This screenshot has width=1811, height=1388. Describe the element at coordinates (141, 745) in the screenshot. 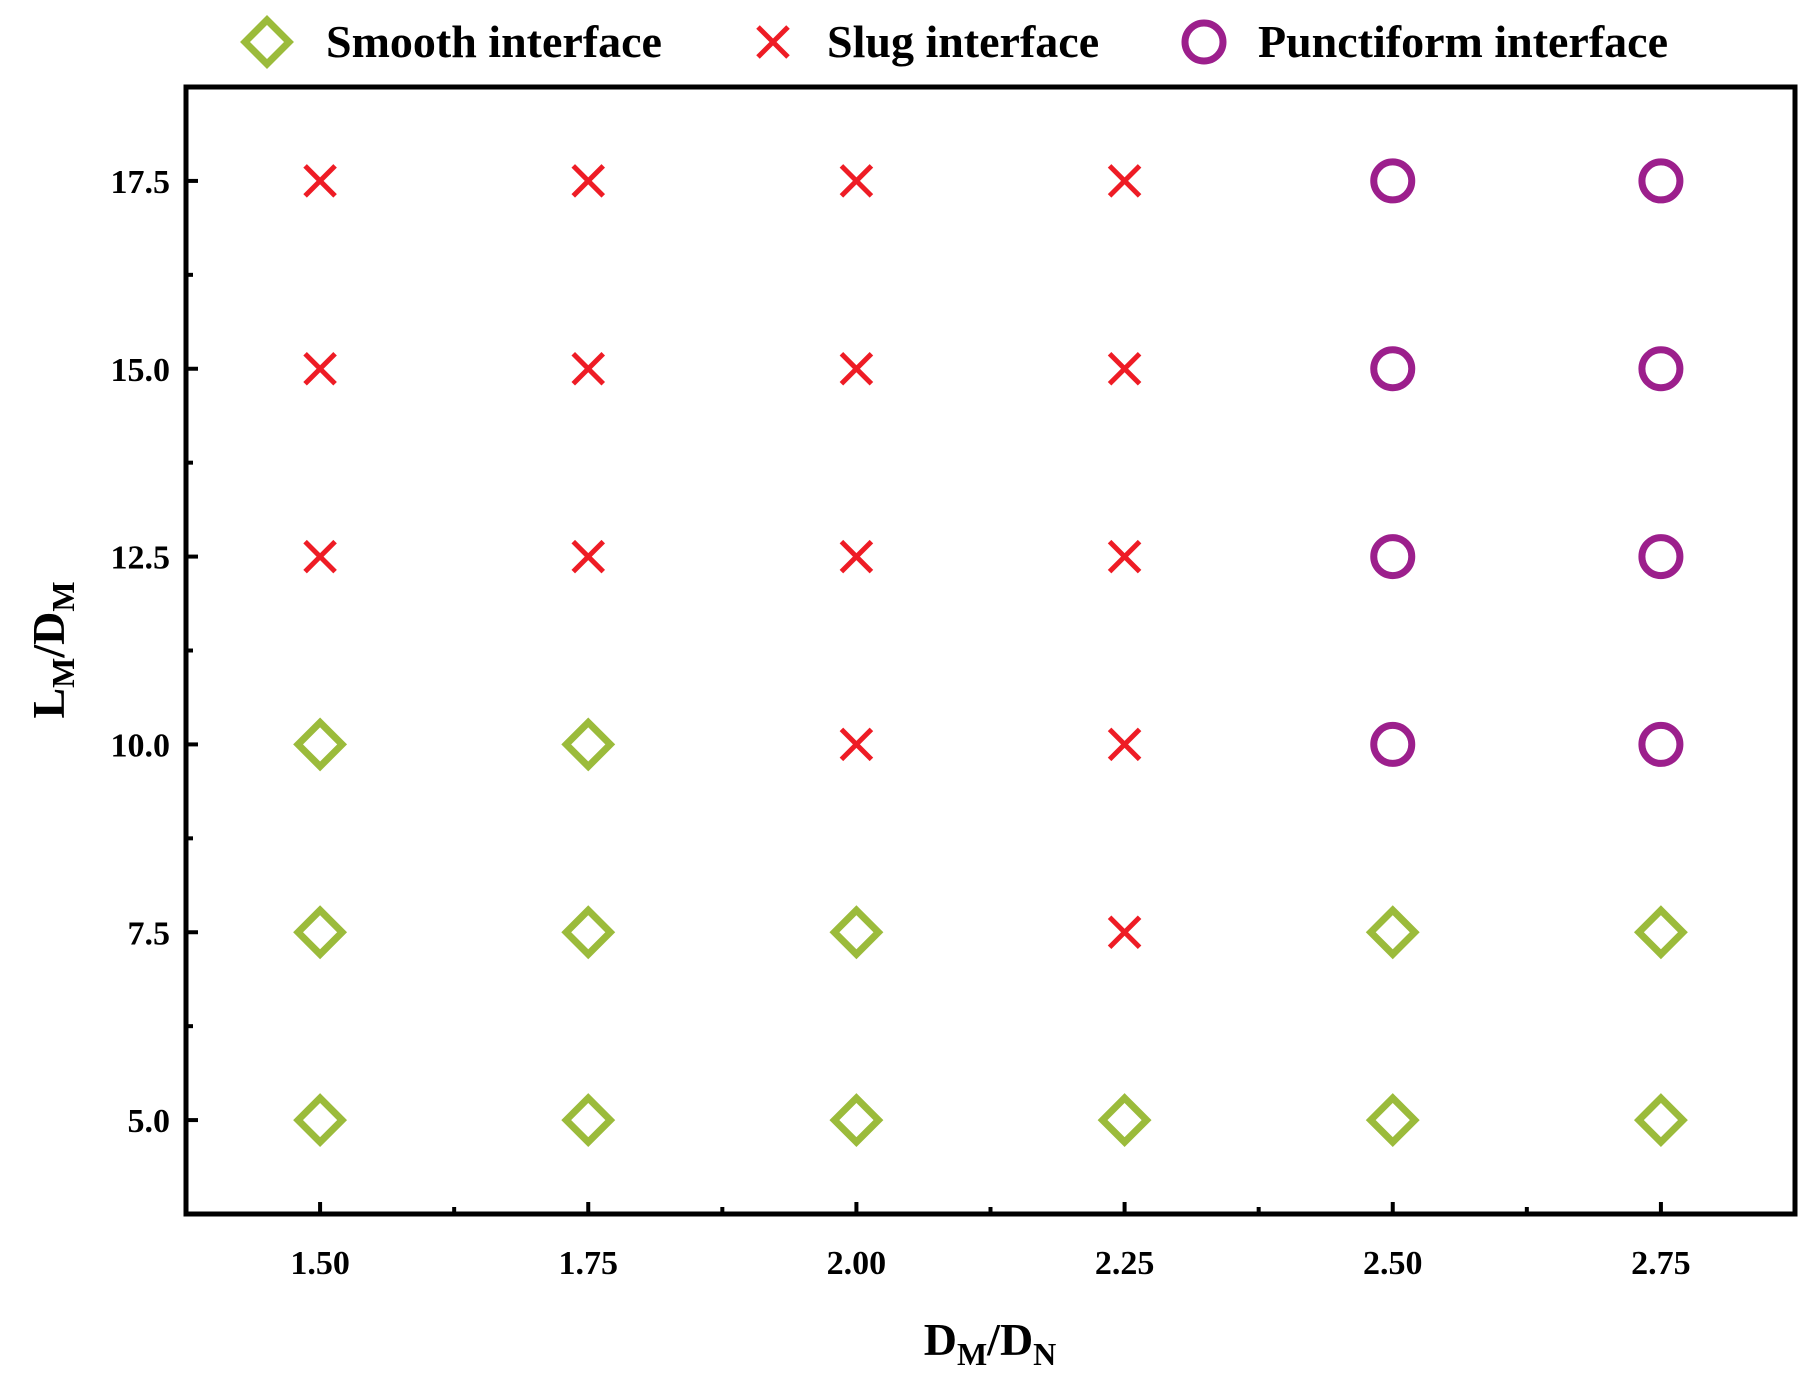

I see `y-tick-label: 10.0` at that location.